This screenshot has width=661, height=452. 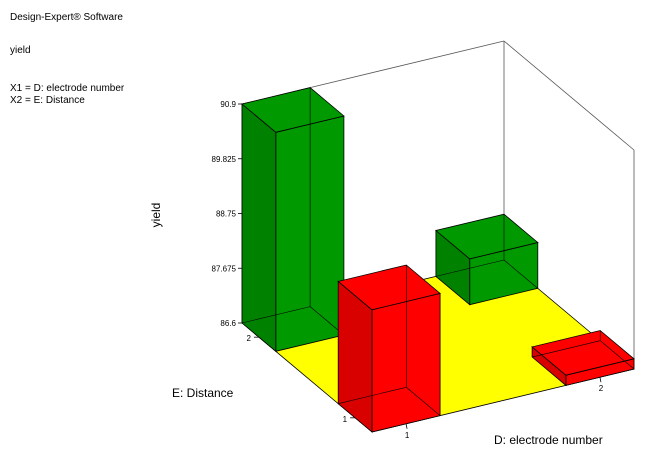 What do you see at coordinates (228, 323) in the screenshot?
I see `z-tick-label-0: 86.6` at bounding box center [228, 323].